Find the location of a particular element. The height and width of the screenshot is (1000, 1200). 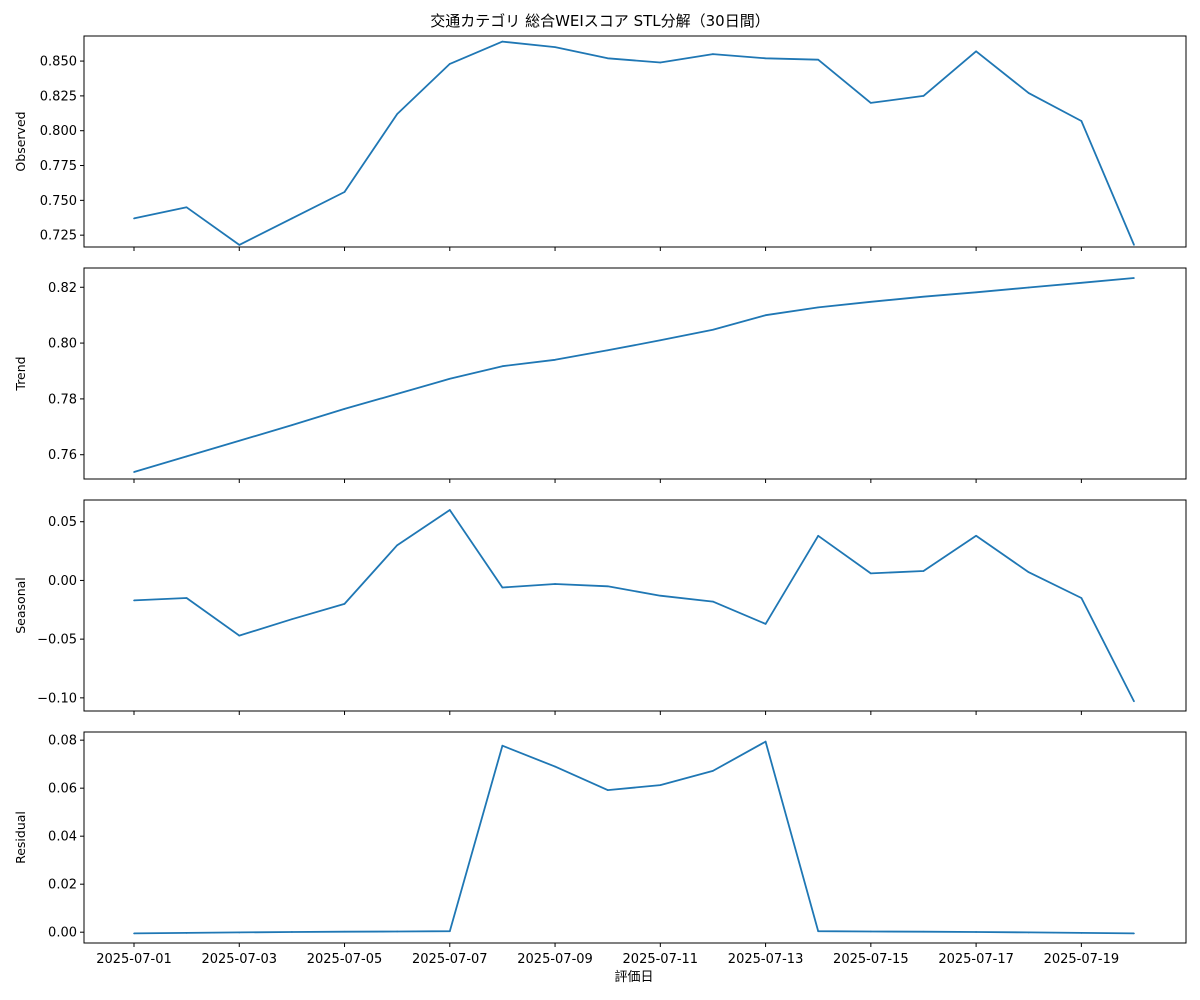

y-tick-label: 0.04 is located at coordinates (62, 837).